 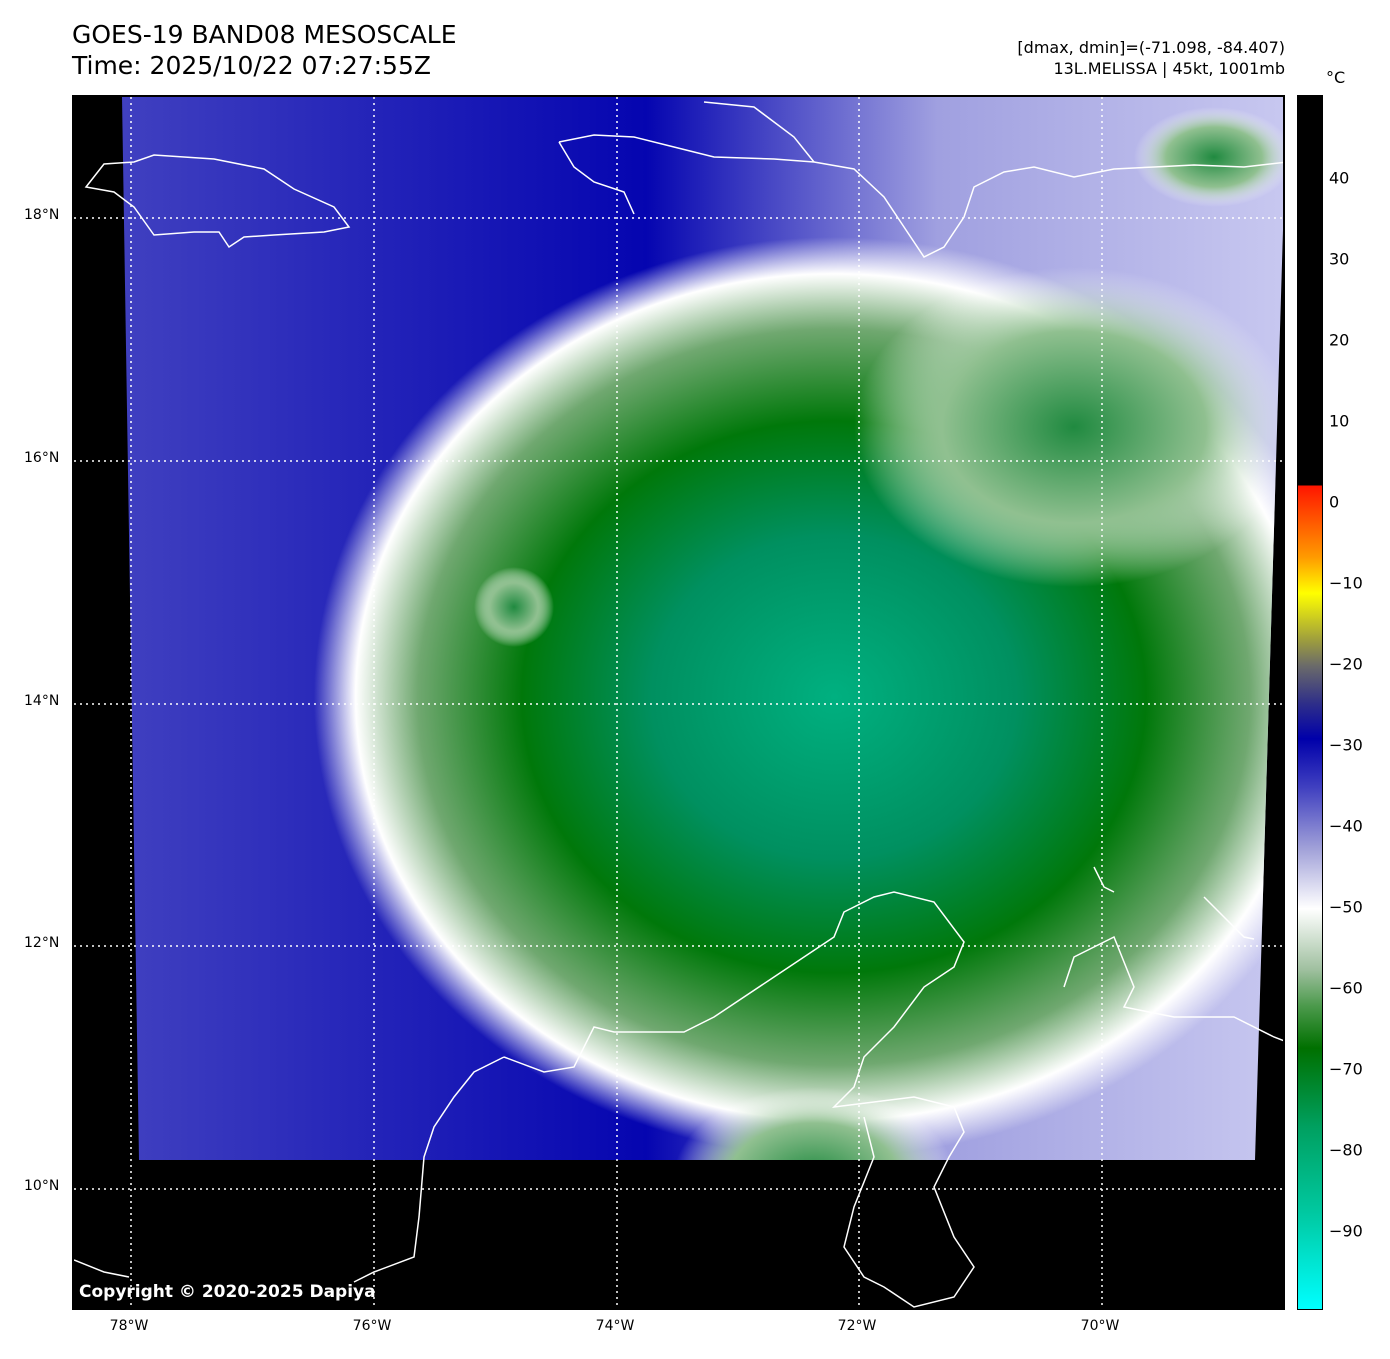 I want to click on colorbar-tick-label: −10, so click(x=1346, y=583).